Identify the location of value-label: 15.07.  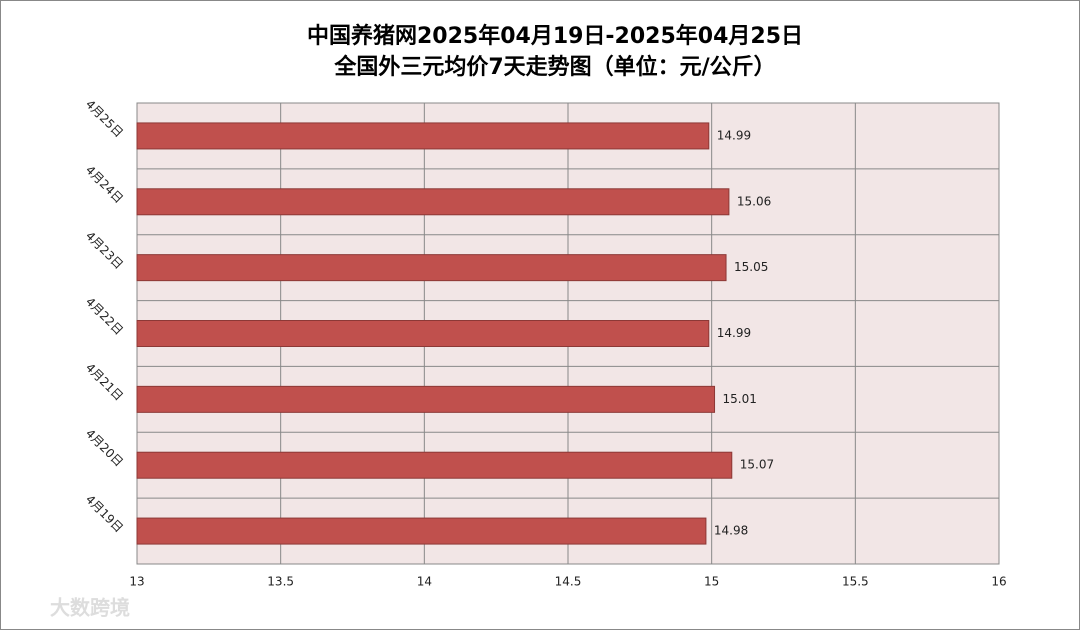
(757, 465).